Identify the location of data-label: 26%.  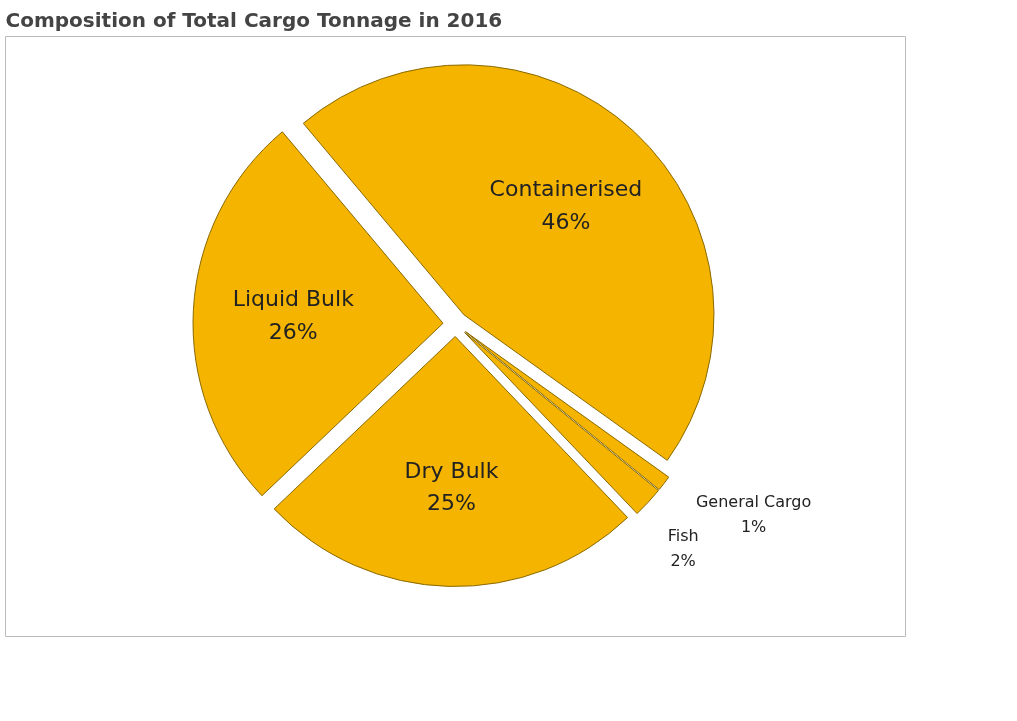
(293, 331).